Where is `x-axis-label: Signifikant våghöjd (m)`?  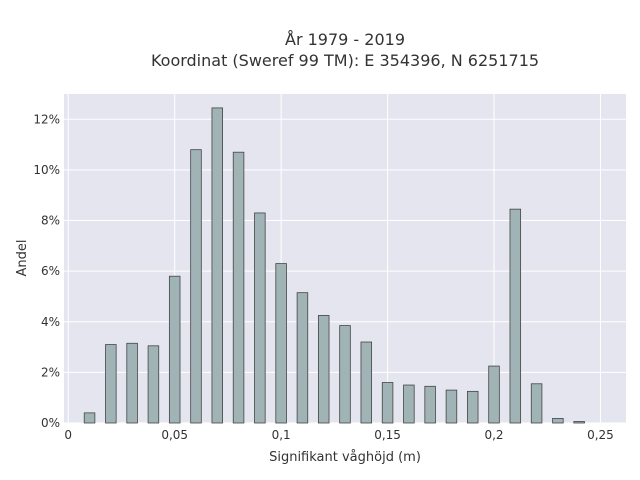 x-axis-label: Signifikant våghöjd (m) is located at coordinates (345, 457).